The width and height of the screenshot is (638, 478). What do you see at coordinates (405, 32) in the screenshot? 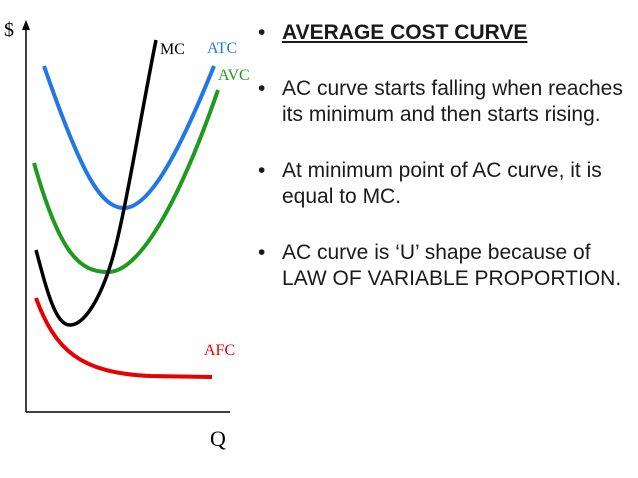
I see `bullet-text: AVERAGE COST CURVE` at bounding box center [405, 32].